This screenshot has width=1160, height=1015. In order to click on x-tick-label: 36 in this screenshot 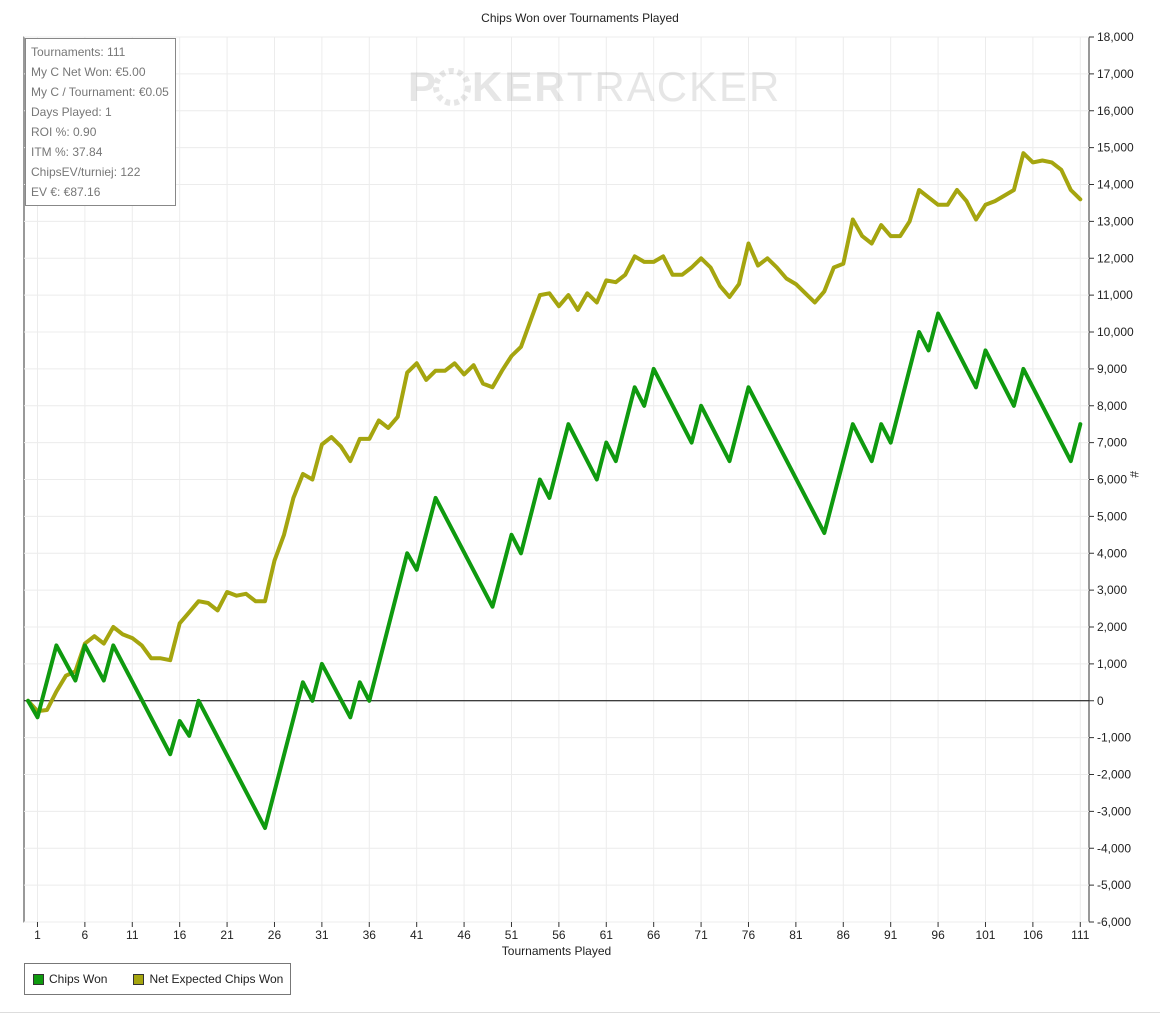, I will do `click(370, 935)`.